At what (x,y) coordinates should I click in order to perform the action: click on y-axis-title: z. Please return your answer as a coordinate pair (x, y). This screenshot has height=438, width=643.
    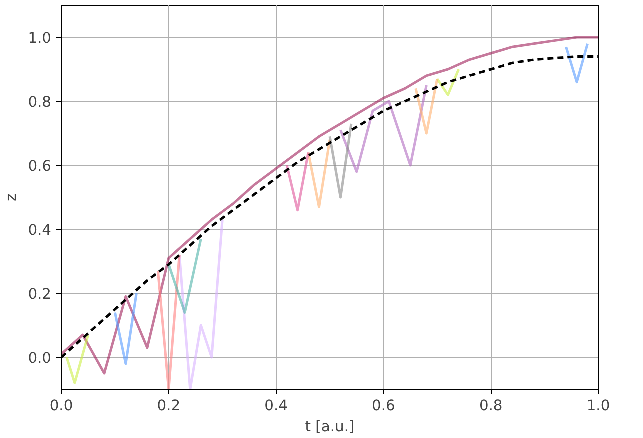
    Looking at the image, I should click on (11, 197).